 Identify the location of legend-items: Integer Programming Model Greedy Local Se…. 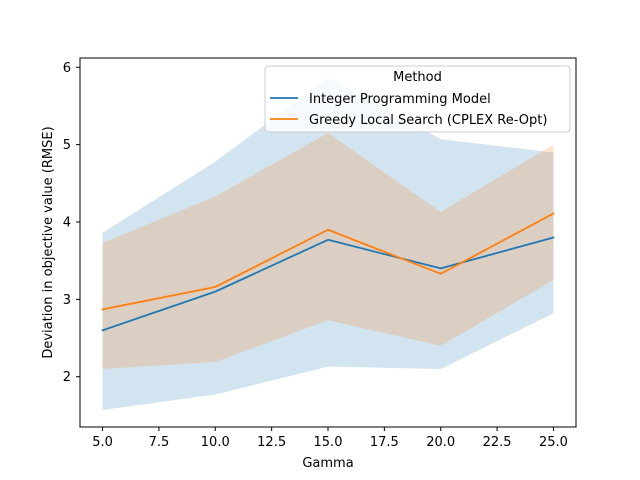
(408, 110).